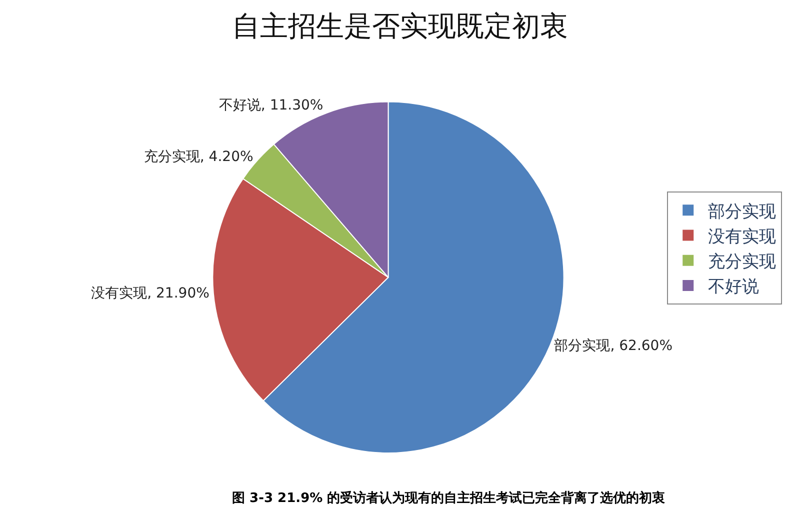  I want to click on data-label: 没有实现, 21.90%, so click(150, 293).